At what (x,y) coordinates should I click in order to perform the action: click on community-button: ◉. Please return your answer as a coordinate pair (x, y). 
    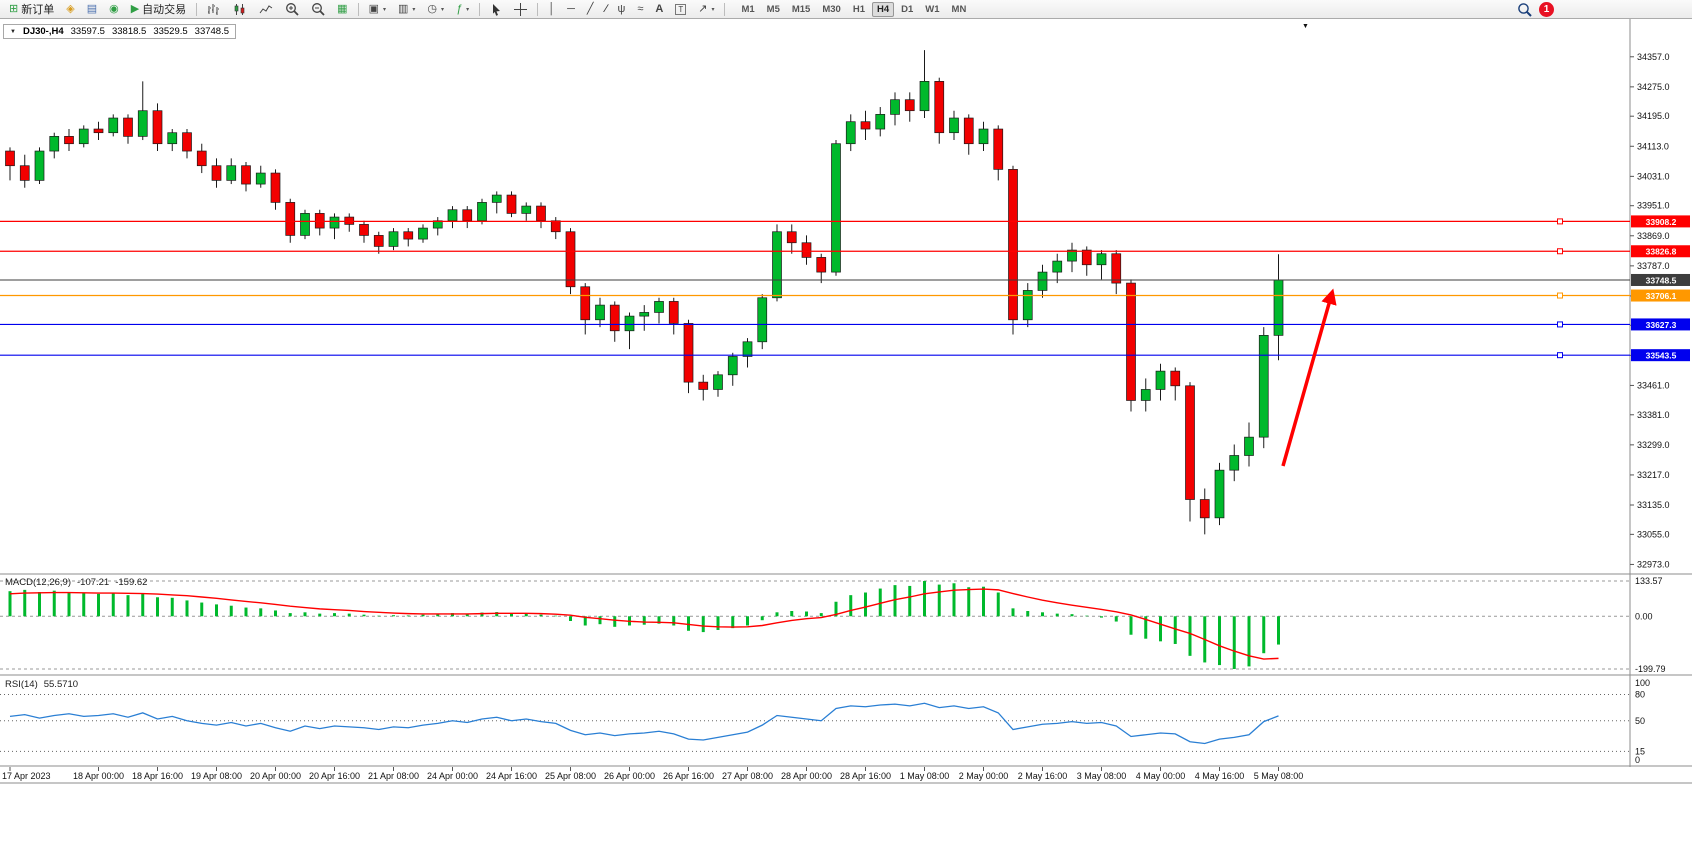
    Looking at the image, I should click on (114, 9).